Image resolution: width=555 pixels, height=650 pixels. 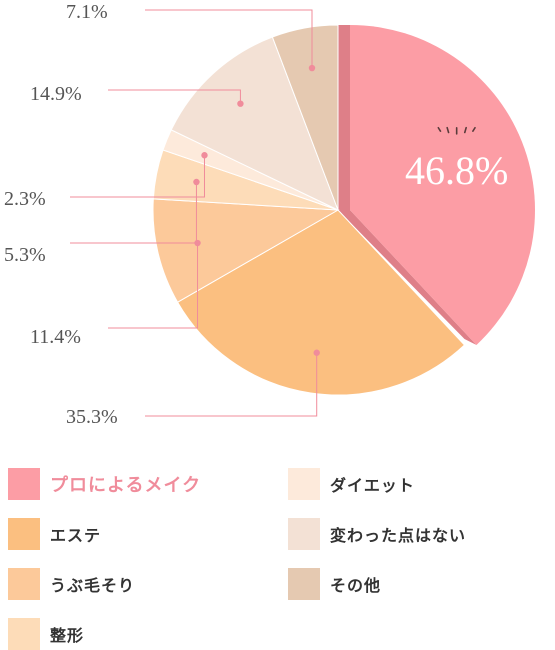 What do you see at coordinates (93, 585) in the screenshot?
I see `legend-label: うぶ毛そり` at bounding box center [93, 585].